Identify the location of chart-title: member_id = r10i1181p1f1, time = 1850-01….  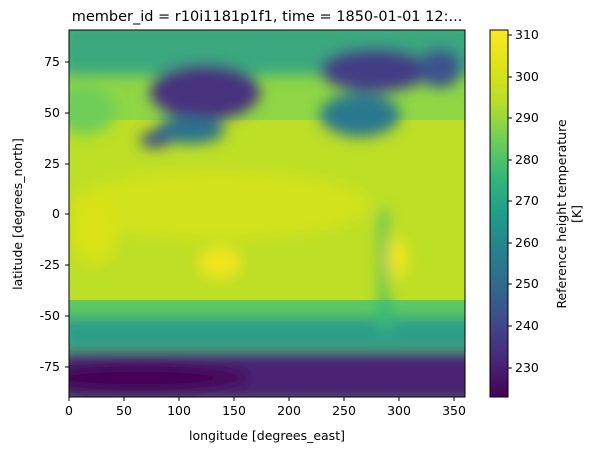
(267, 17).